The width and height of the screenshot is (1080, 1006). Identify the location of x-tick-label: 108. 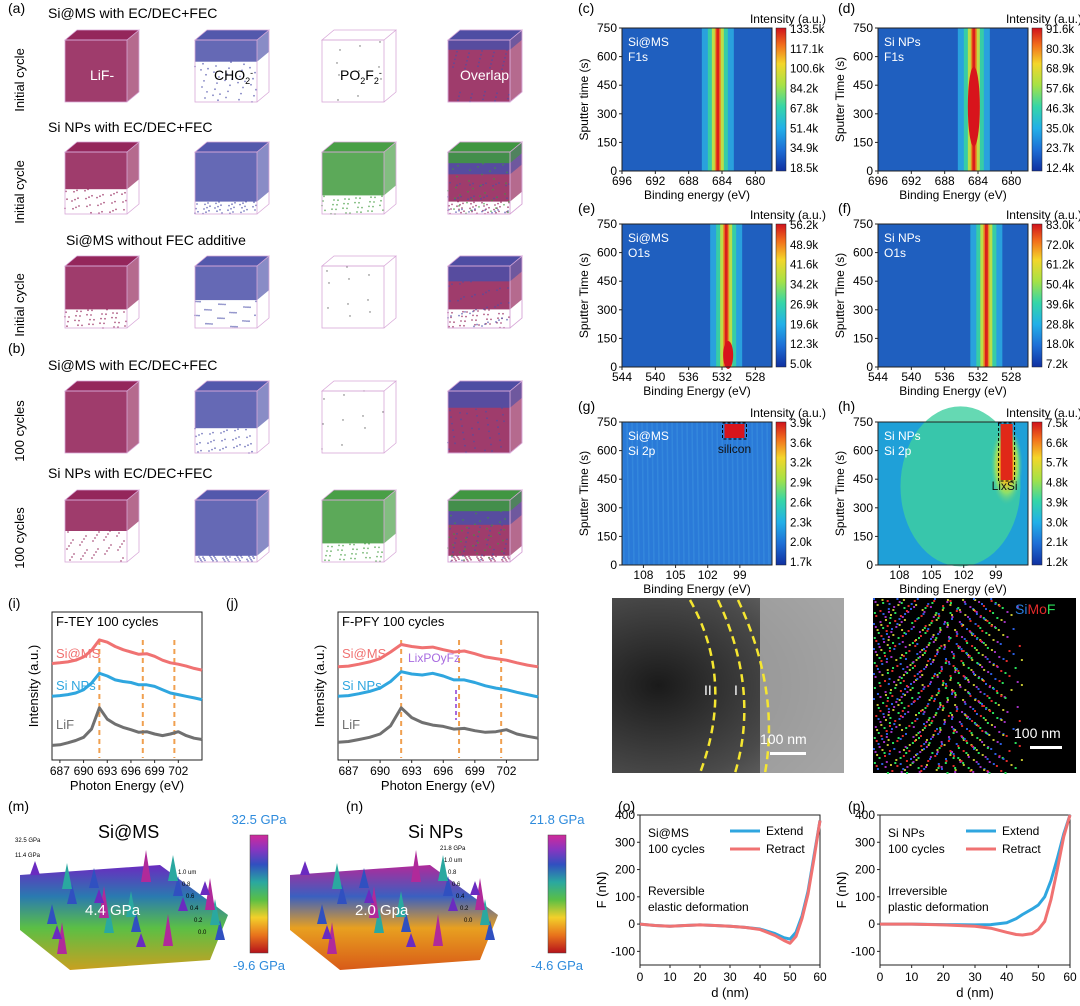
(899, 575).